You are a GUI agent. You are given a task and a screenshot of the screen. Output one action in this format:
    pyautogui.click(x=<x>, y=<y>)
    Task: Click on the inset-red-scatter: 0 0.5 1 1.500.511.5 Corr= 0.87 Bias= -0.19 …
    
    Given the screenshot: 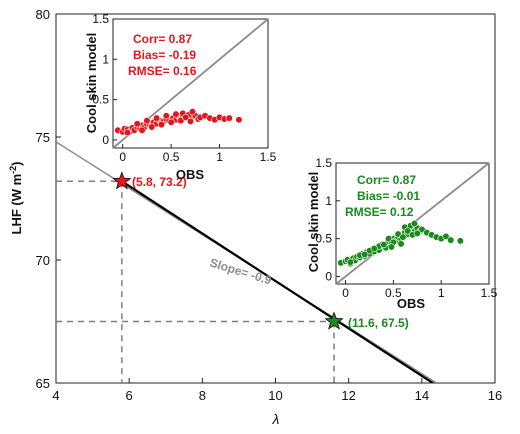 What is the action you would take?
    pyautogui.click(x=180, y=97)
    